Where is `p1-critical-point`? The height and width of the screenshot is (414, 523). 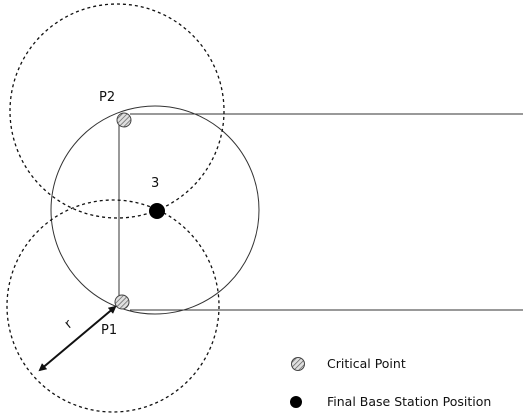 p1-critical-point is located at coordinates (122, 302).